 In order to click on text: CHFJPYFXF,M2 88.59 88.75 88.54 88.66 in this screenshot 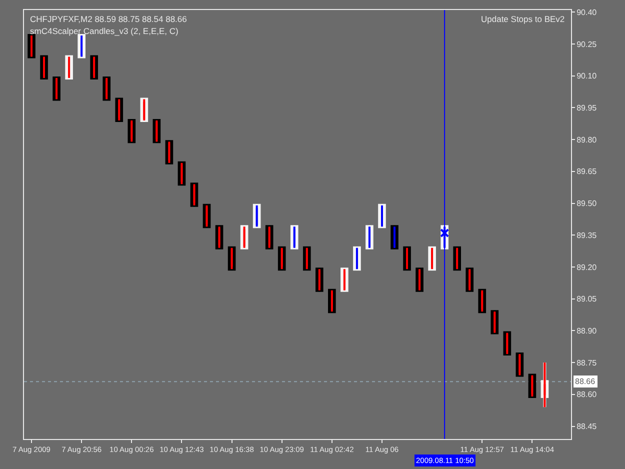, I will do `click(109, 19)`.